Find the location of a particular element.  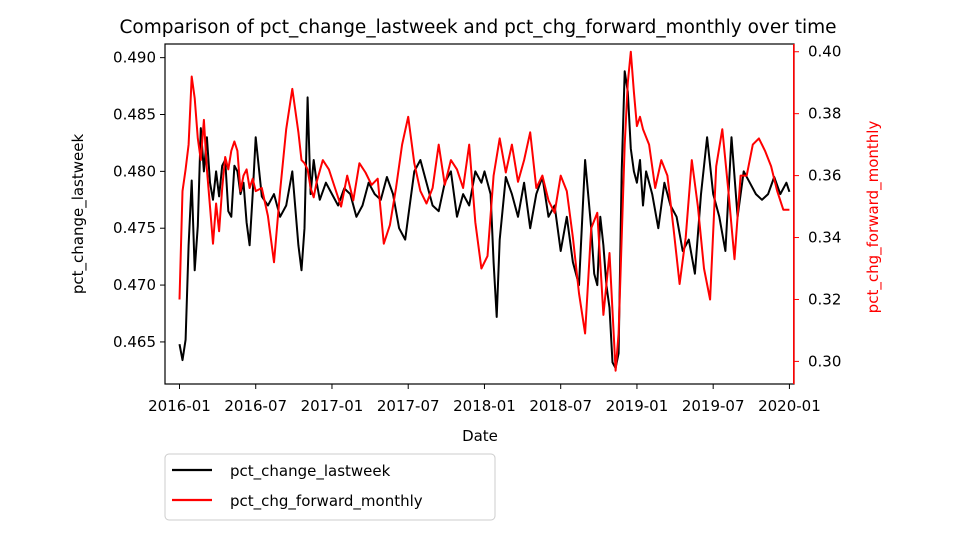

left-y-axis-ticks: 0.465 0.470 0.475 0.480 0.485 0.490 is located at coordinates (139, 200).